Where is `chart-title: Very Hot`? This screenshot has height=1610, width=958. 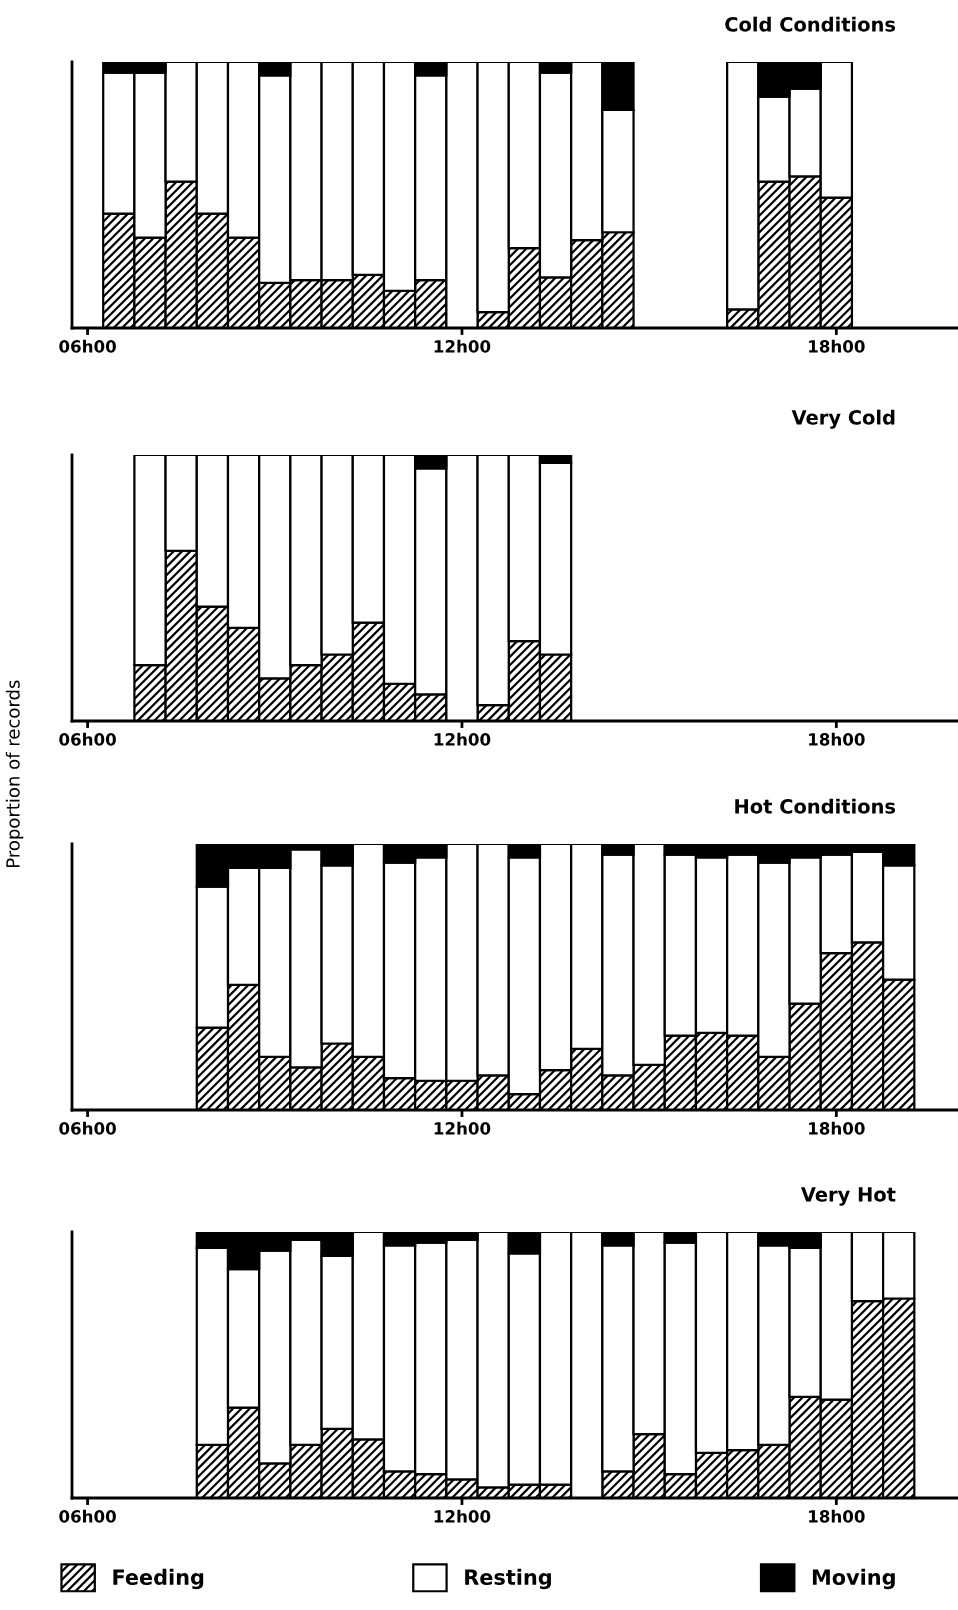 chart-title: Very Hot is located at coordinates (848, 1196).